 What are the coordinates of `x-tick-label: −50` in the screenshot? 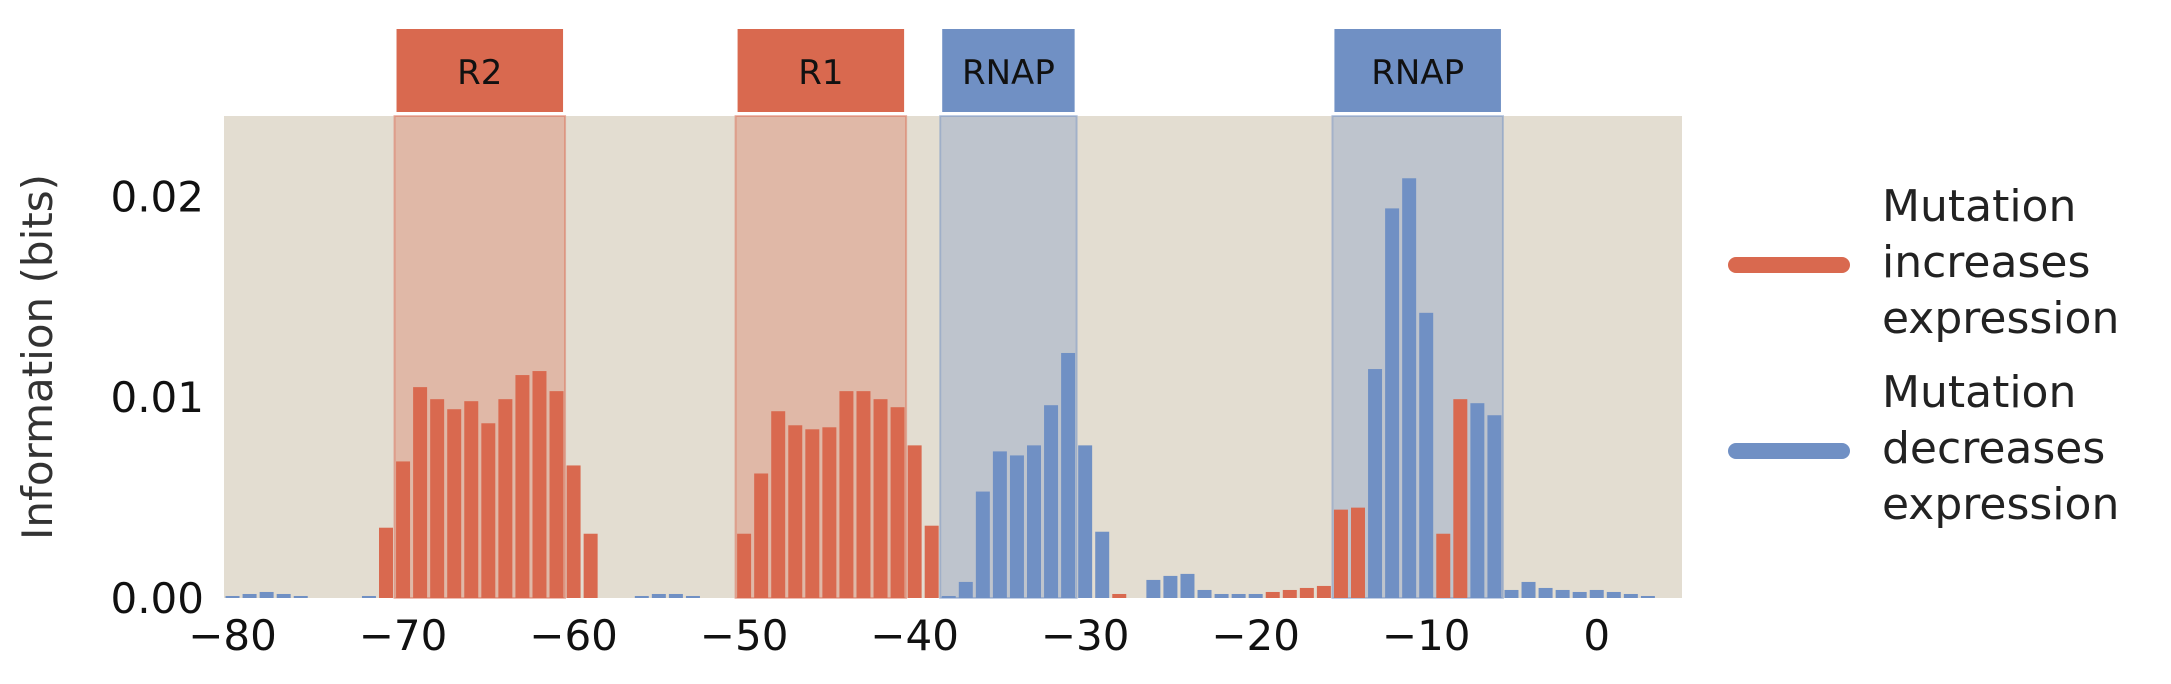 It's located at (744, 635).